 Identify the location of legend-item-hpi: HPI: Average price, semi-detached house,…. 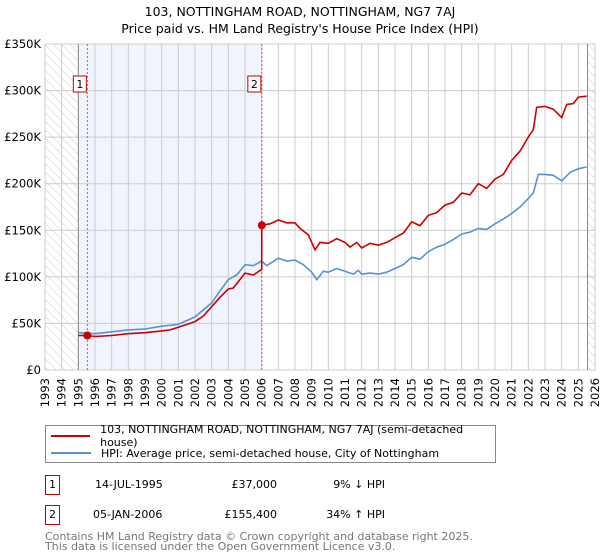
(242, 453).